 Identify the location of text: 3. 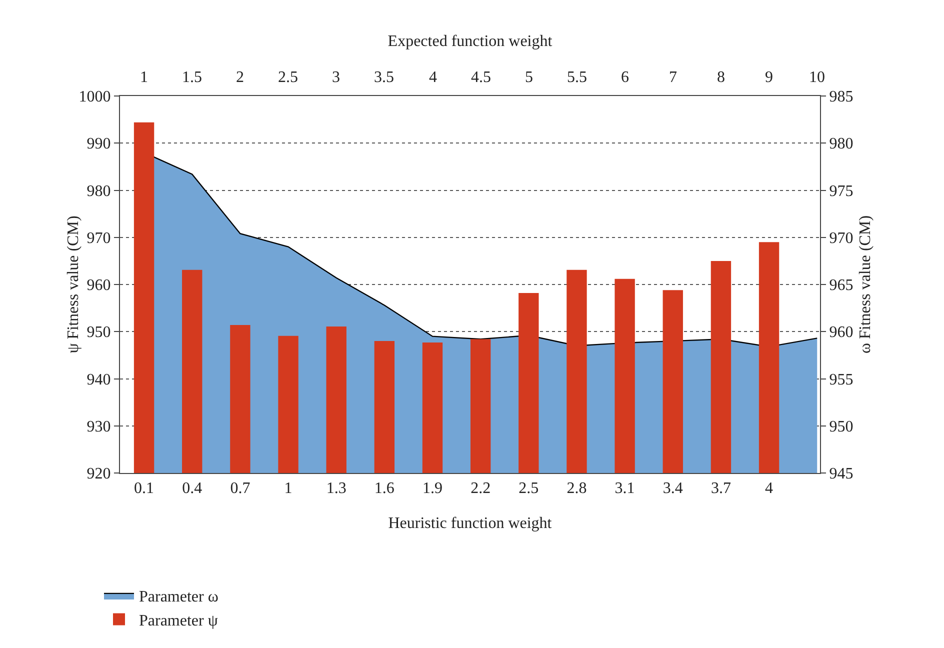
(336, 77).